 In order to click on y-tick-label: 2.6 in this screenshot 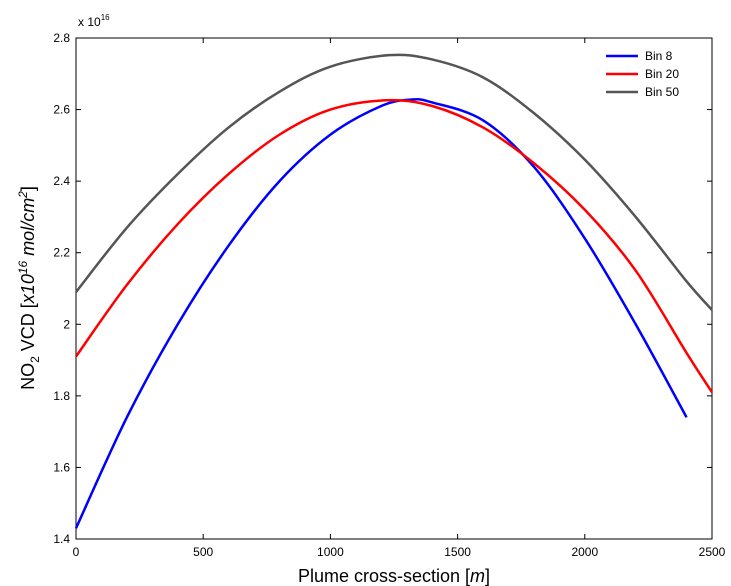, I will do `click(61, 110)`.